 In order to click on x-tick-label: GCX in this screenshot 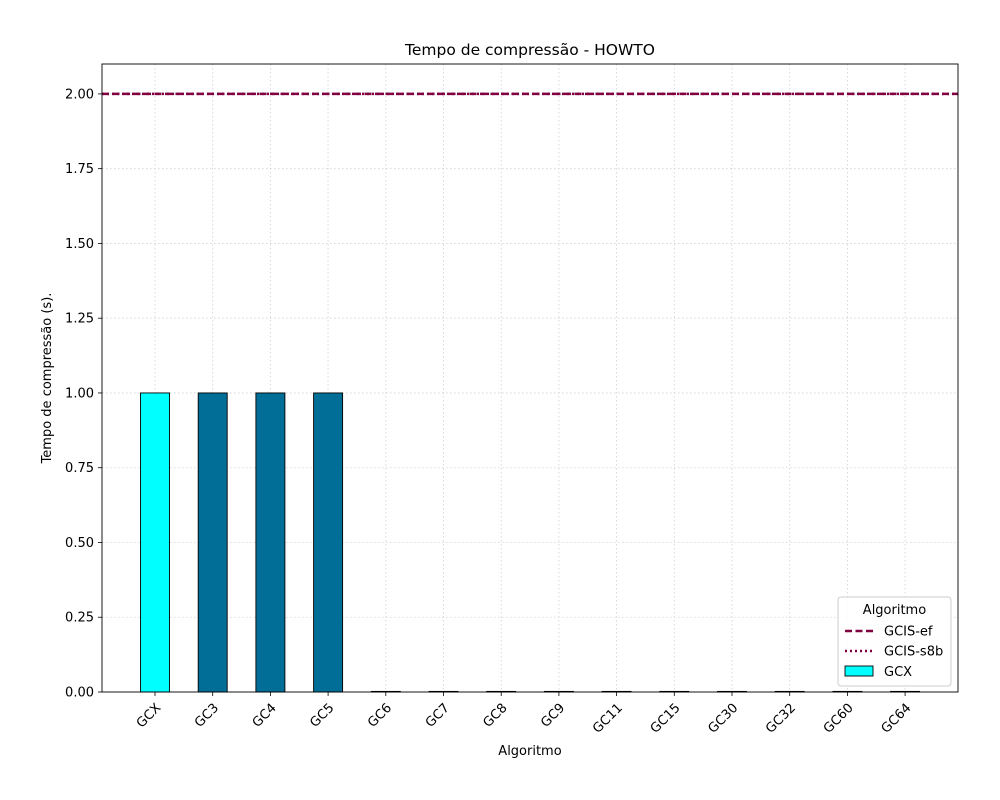, I will do `click(149, 716)`.